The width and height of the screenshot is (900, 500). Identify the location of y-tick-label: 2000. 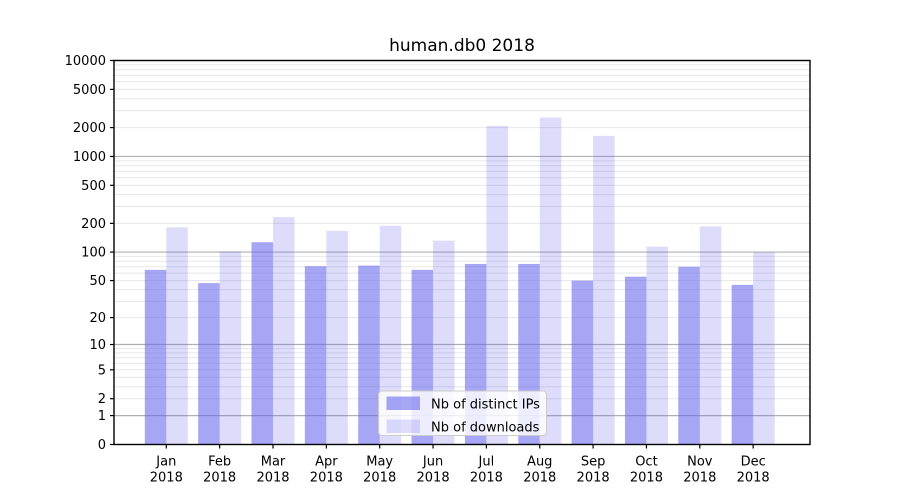
(89, 128).